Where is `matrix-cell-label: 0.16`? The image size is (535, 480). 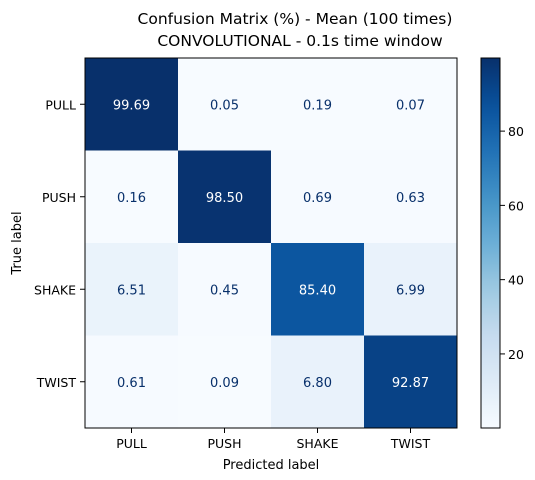 matrix-cell-label: 0.16 is located at coordinates (131, 198).